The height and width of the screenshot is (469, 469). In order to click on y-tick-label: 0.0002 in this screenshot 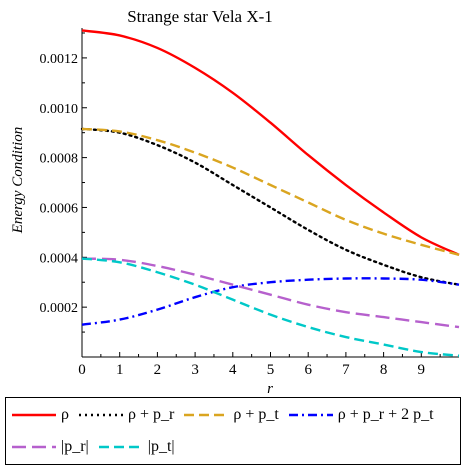, I will do `click(59, 308)`.